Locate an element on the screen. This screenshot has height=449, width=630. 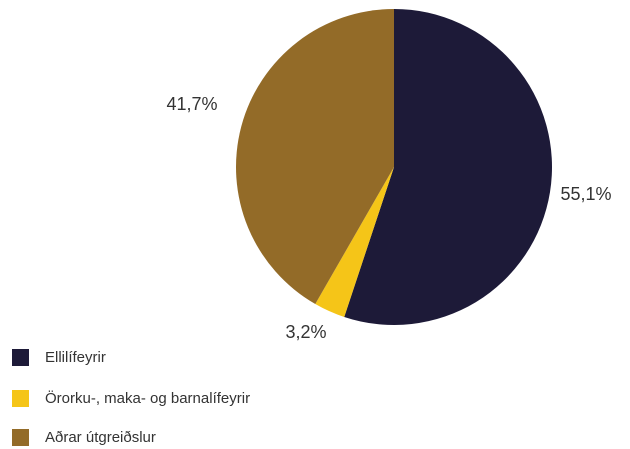
label-ellilifeyrir: 55,1% is located at coordinates (585, 194).